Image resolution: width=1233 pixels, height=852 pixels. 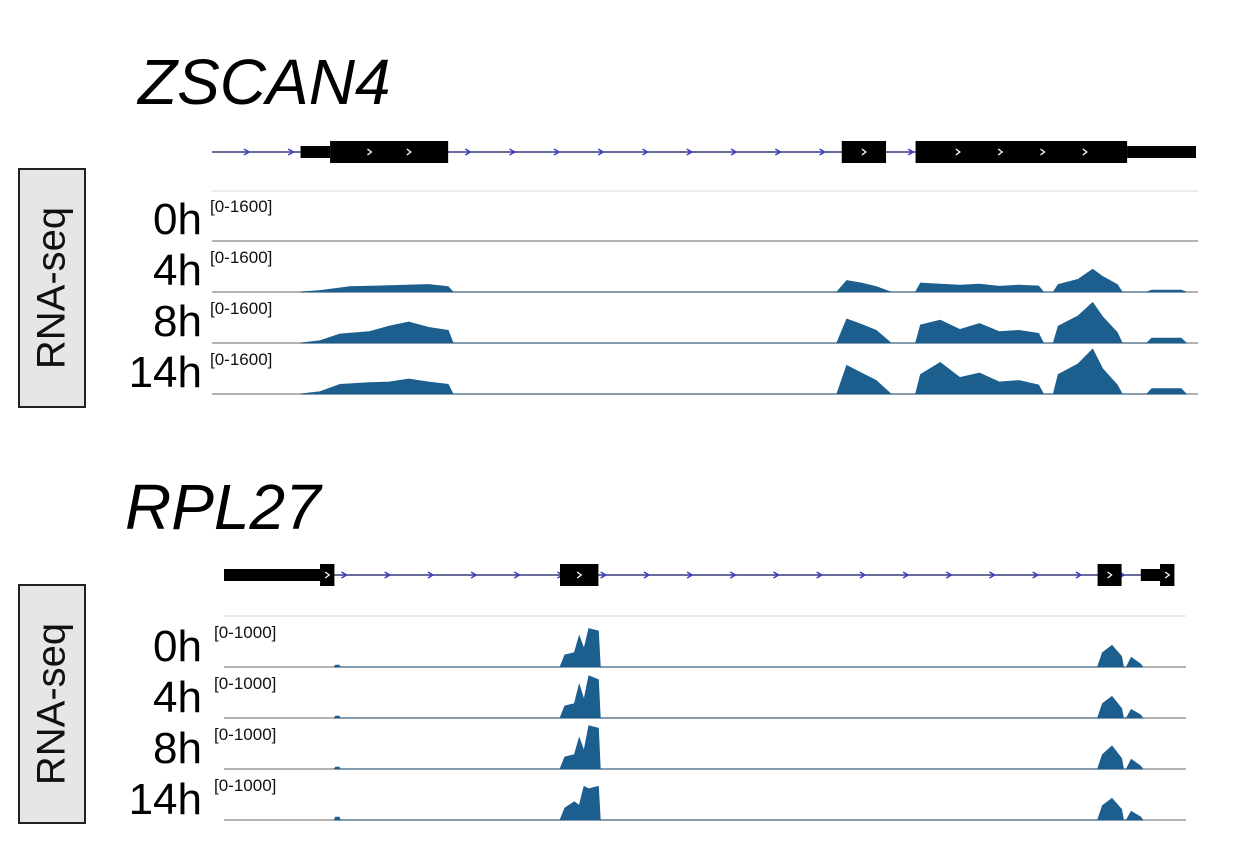 I want to click on gene-title-rpl27: RPL27, so click(x=223, y=507).